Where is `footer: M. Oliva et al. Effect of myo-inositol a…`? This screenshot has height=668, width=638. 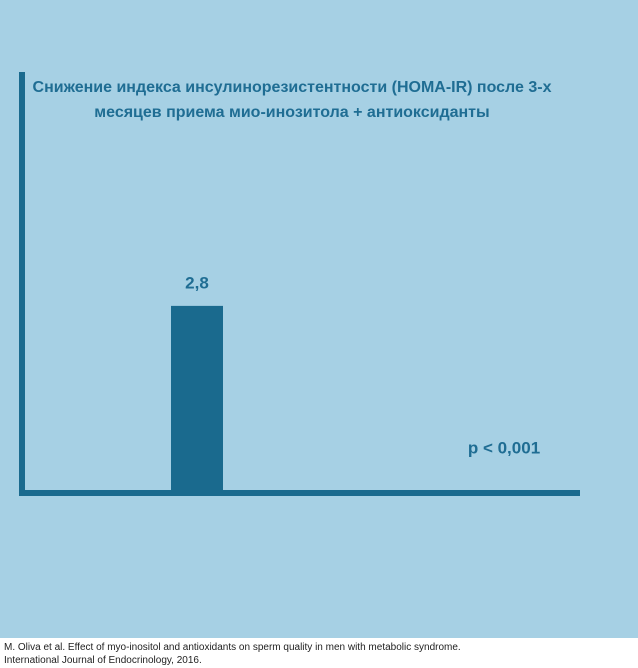
footer: M. Oliva et al. Effect of myo-inositol a… is located at coordinates (232, 654).